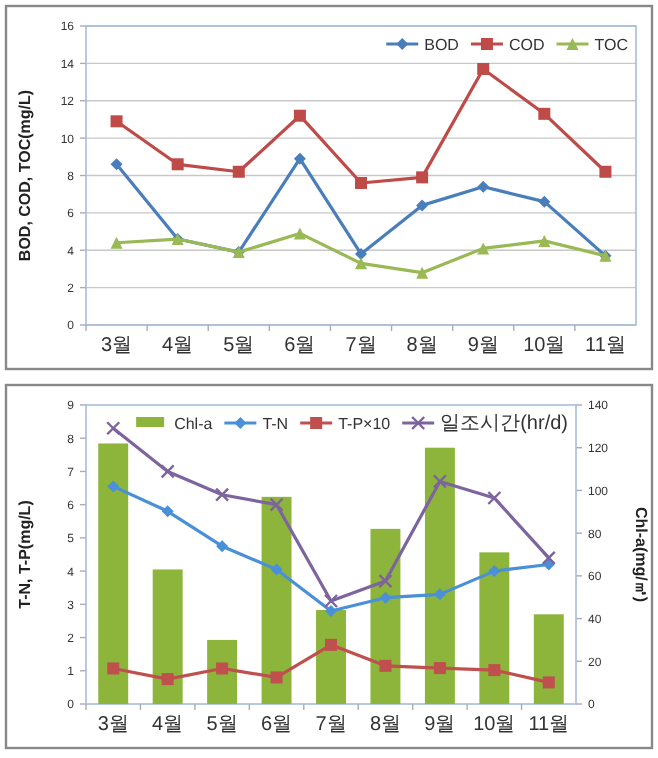  Describe the element at coordinates (442, 45) in the screenshot. I see `legend-label: BOD` at that location.